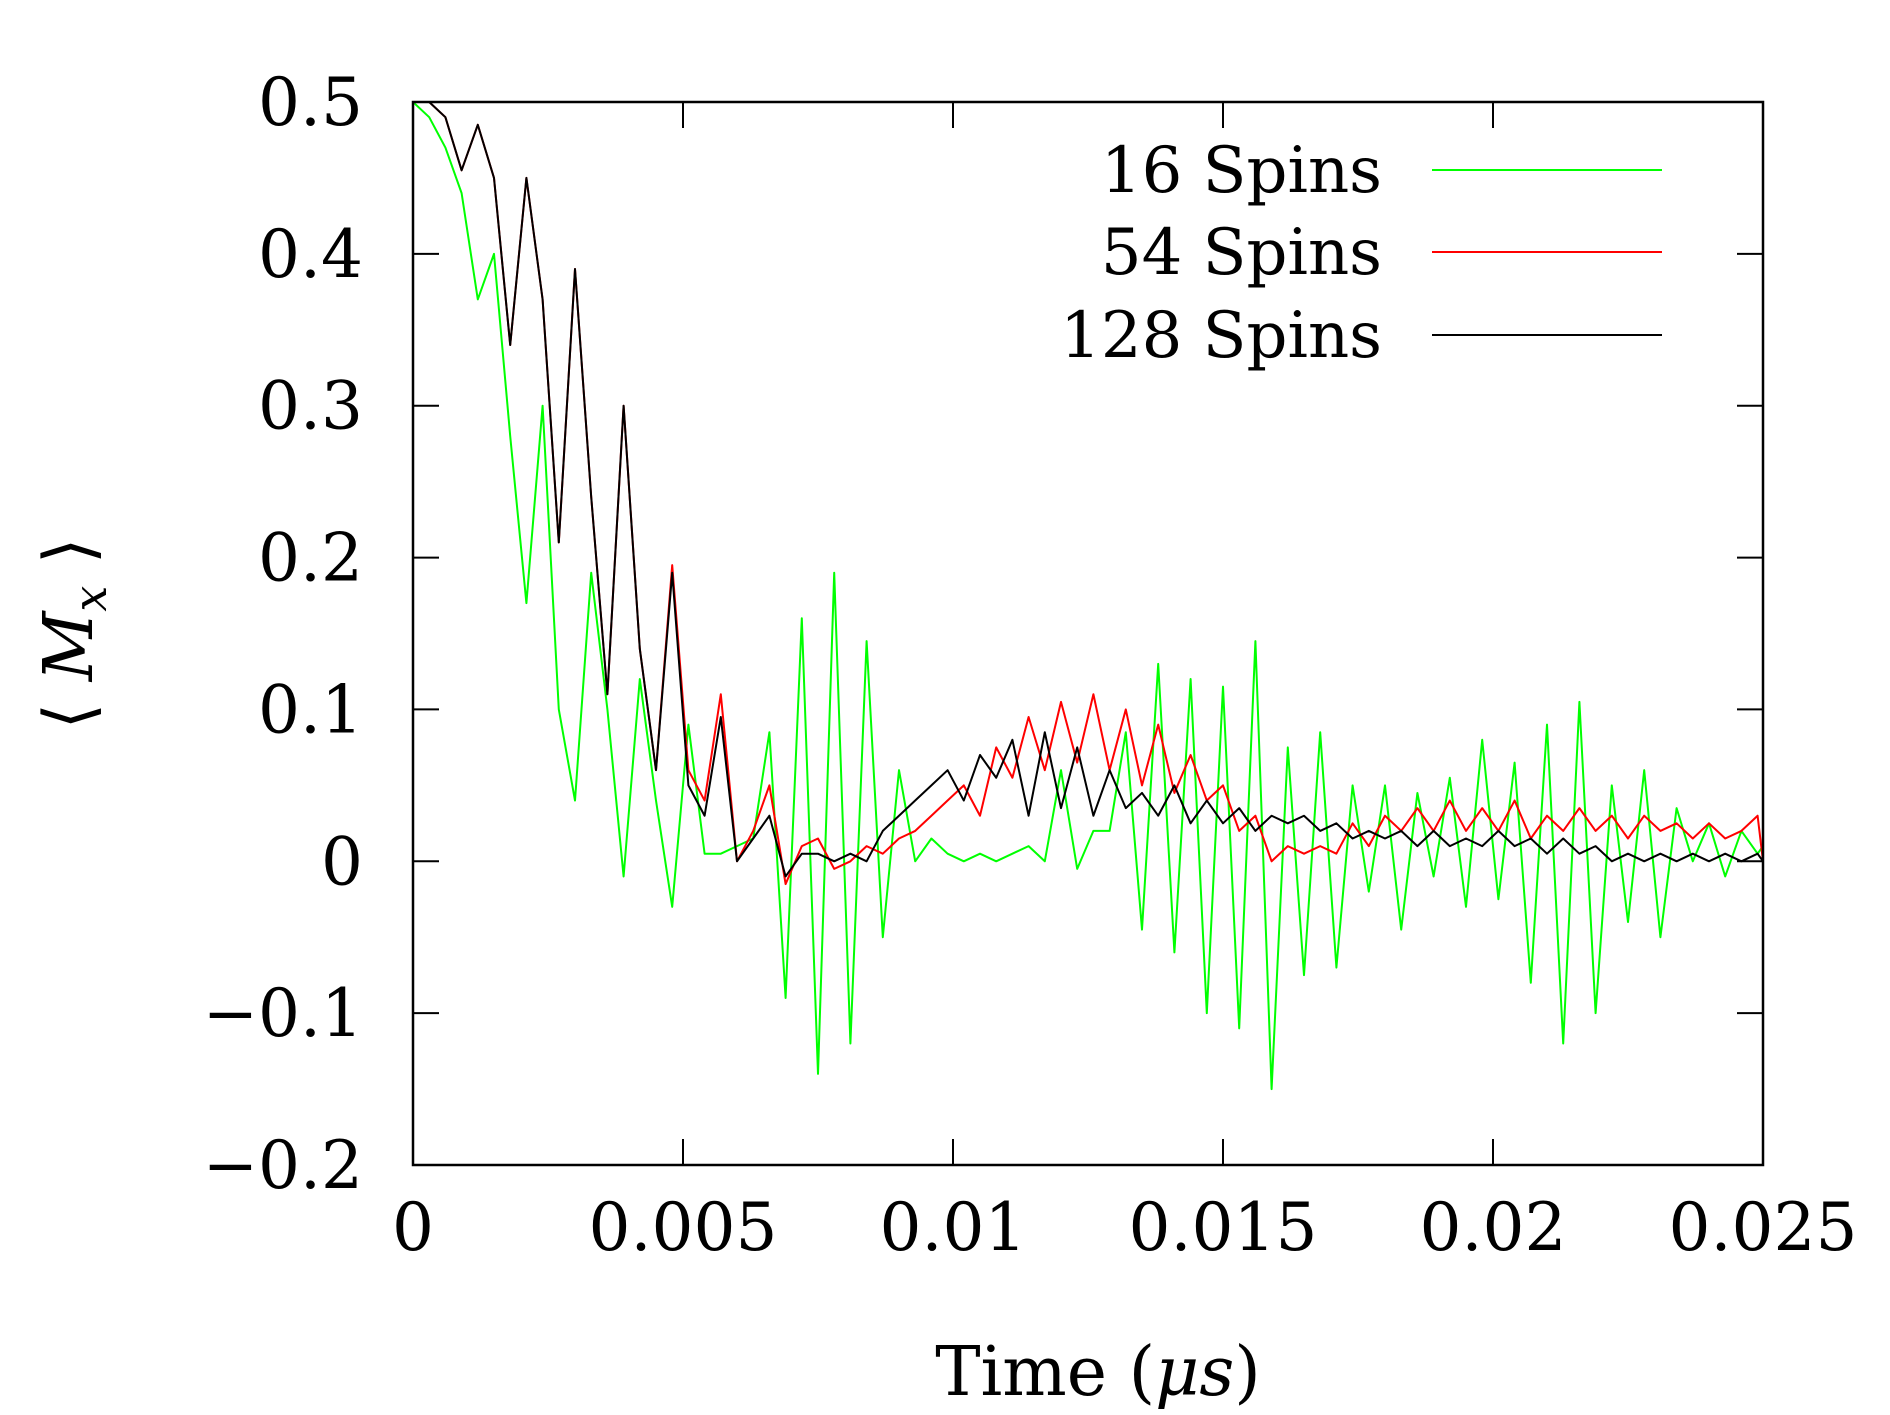 This screenshot has height=1415, width=1890. Describe the element at coordinates (283, 1165) in the screenshot. I see `y-tick-label: −0.2` at that location.